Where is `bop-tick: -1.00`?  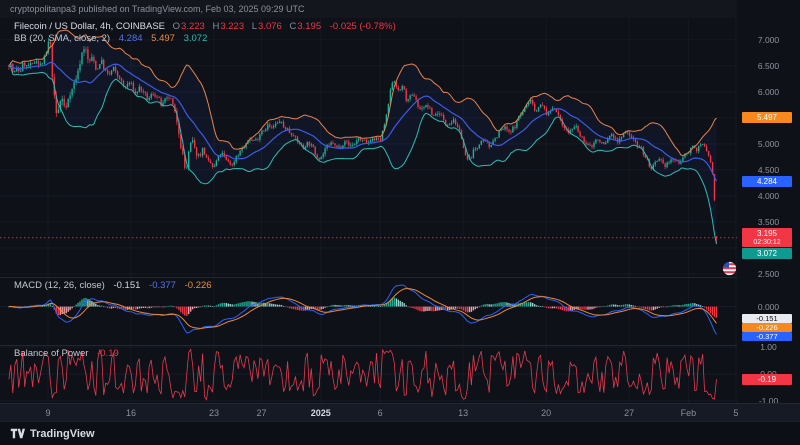 bop-tick: -1.00 is located at coordinates (768, 400).